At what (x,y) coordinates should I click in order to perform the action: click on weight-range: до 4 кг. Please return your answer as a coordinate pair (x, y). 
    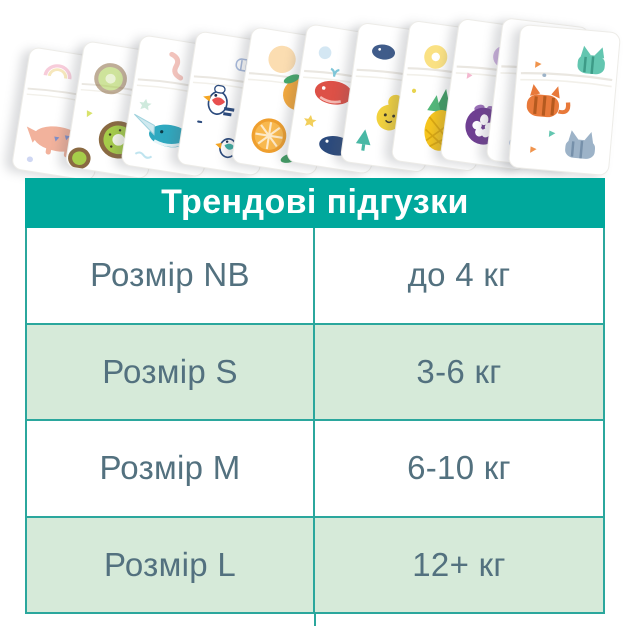
    Looking at the image, I should click on (459, 275).